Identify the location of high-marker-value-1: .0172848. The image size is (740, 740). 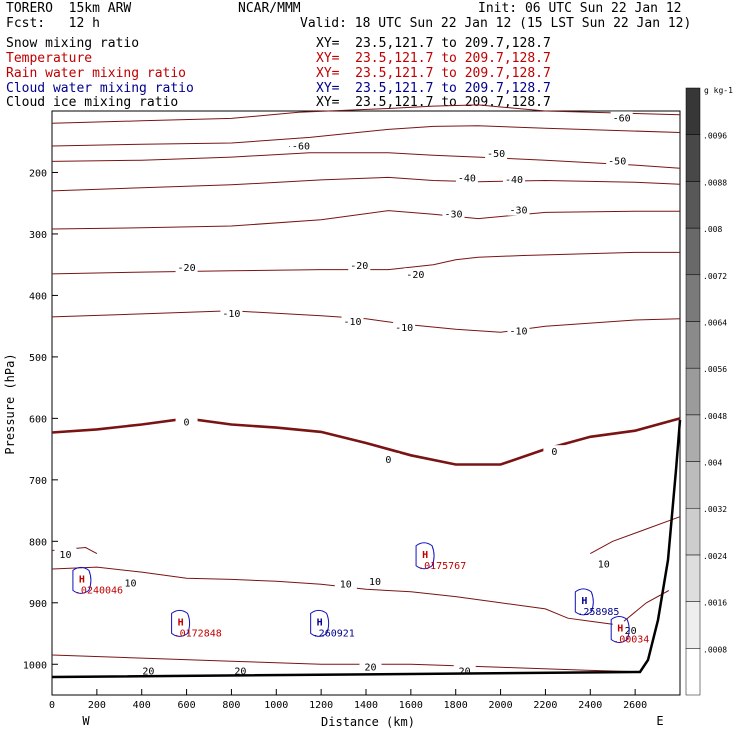
(198, 633).